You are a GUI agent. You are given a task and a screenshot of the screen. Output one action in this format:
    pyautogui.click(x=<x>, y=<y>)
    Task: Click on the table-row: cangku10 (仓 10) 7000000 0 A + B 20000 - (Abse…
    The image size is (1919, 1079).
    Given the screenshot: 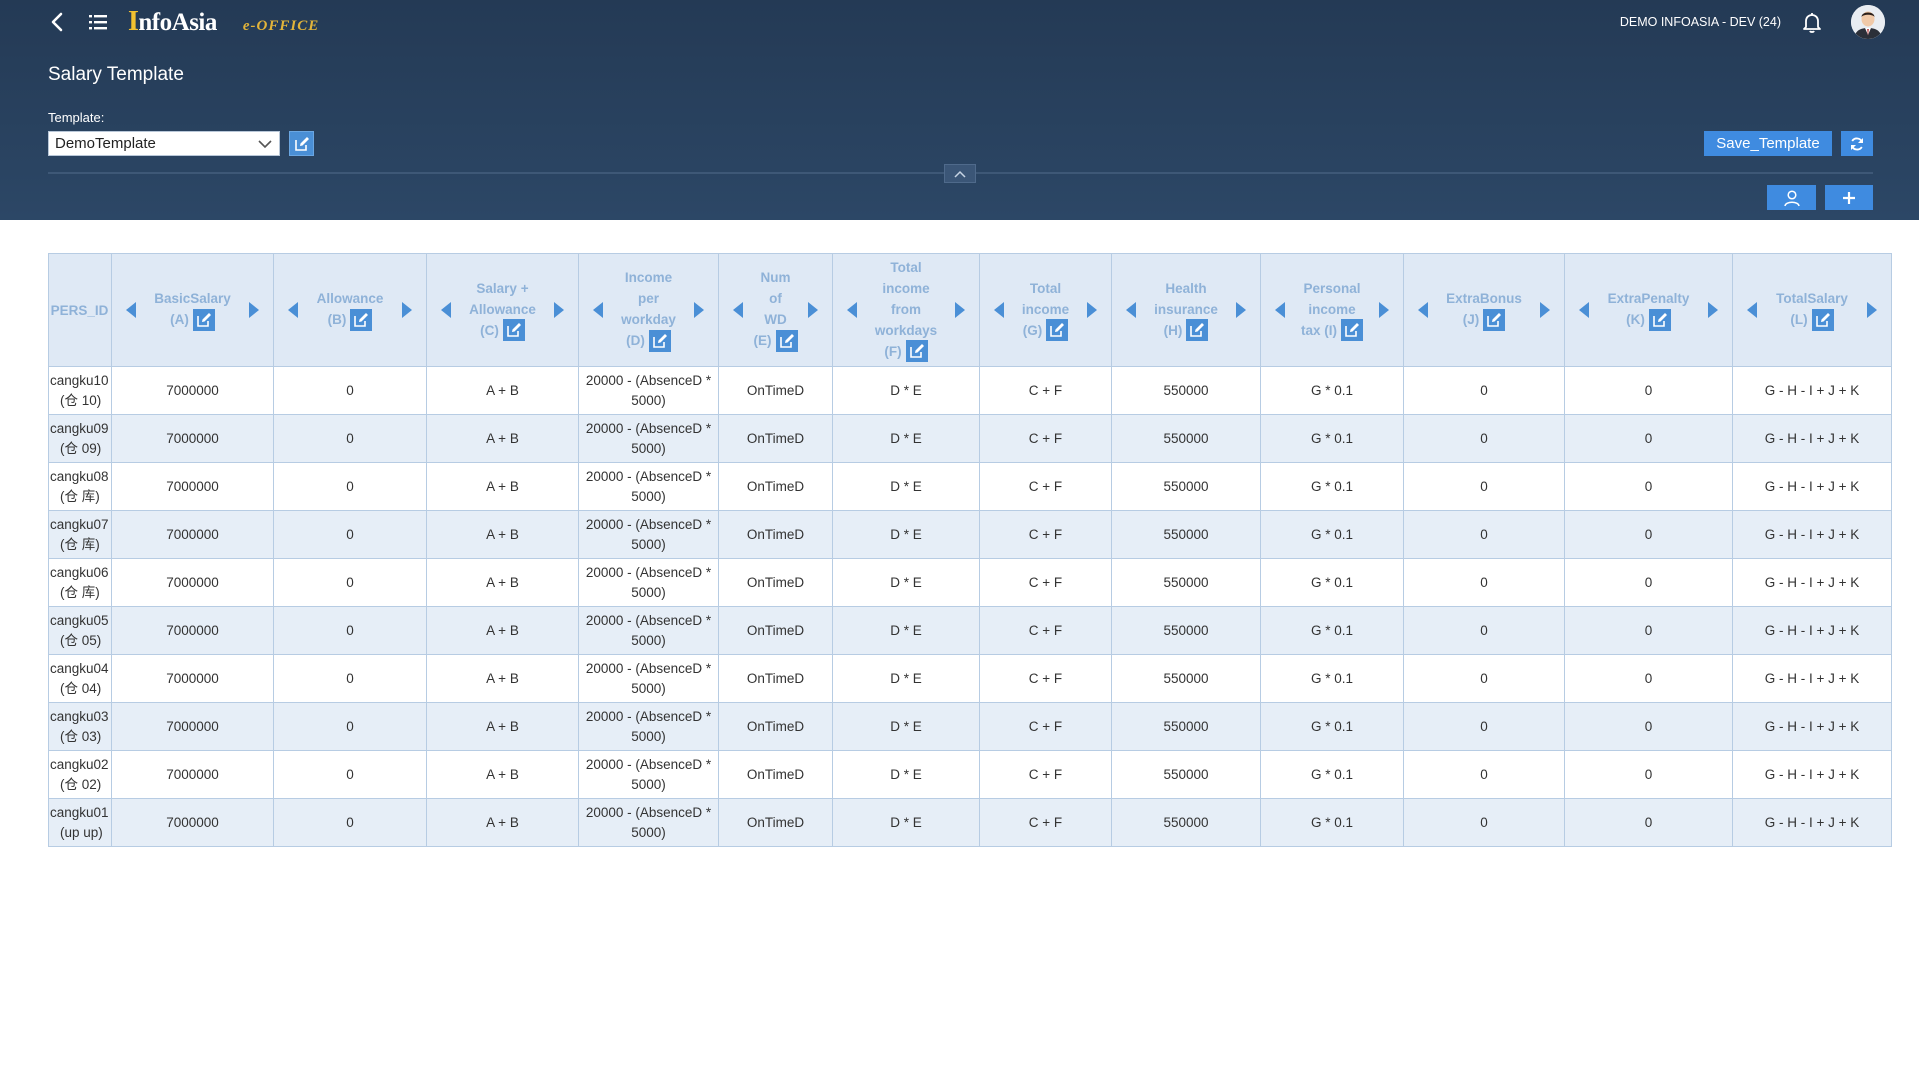 What is the action you would take?
    pyautogui.click(x=970, y=390)
    